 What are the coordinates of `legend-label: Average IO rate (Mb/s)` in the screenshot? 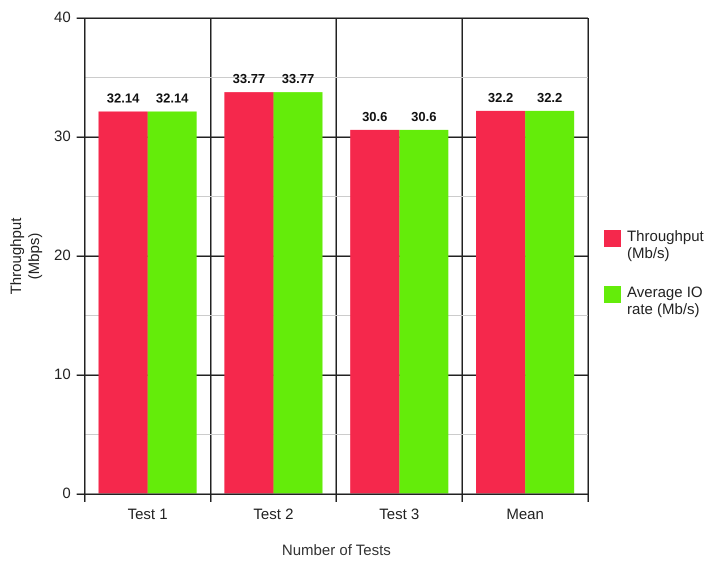 It's located at (665, 301).